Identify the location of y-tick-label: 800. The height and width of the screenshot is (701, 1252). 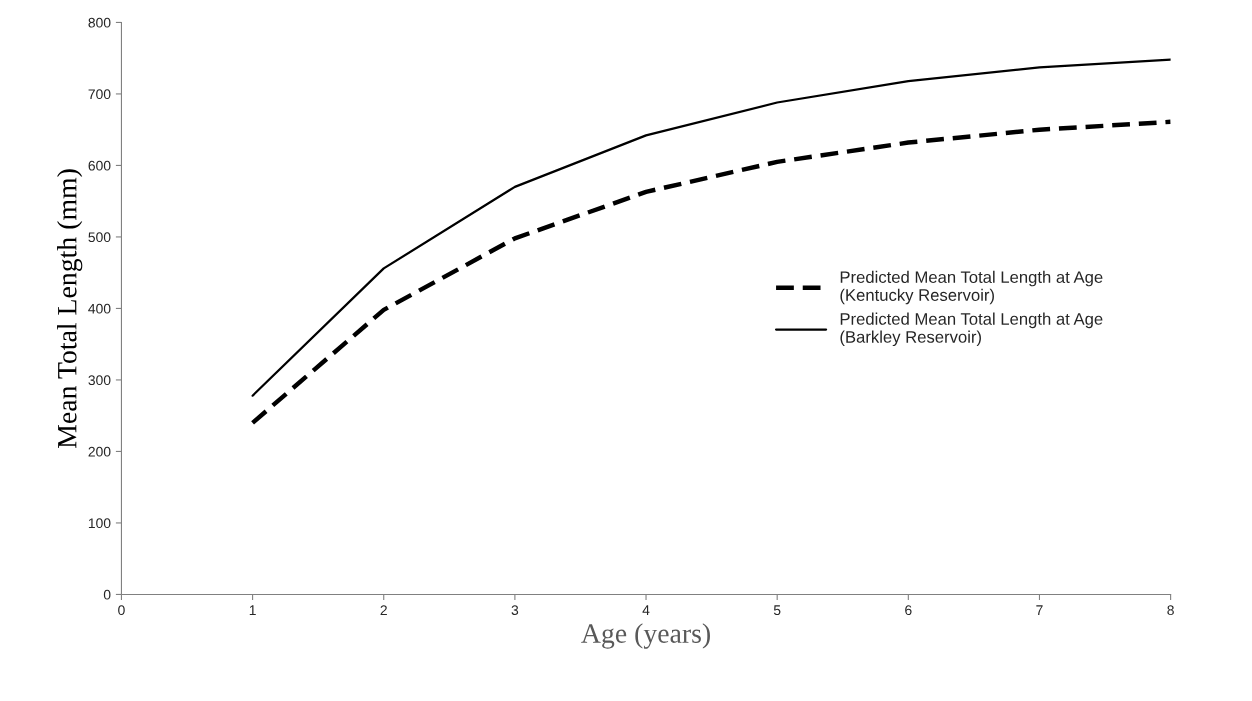
(99, 22).